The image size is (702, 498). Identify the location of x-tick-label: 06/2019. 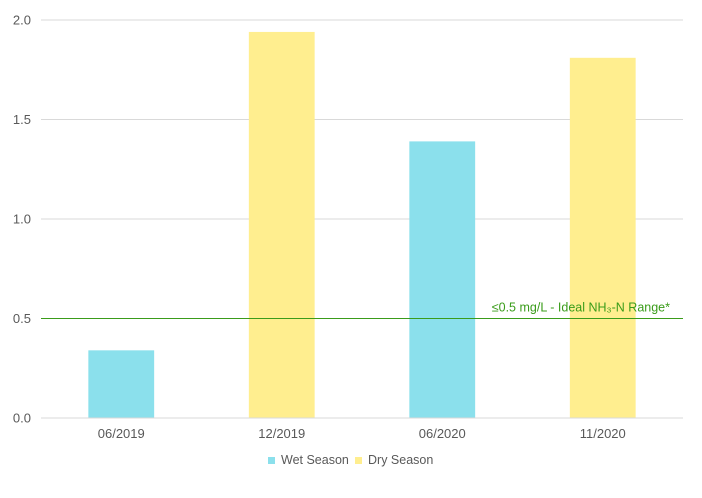
(121, 433).